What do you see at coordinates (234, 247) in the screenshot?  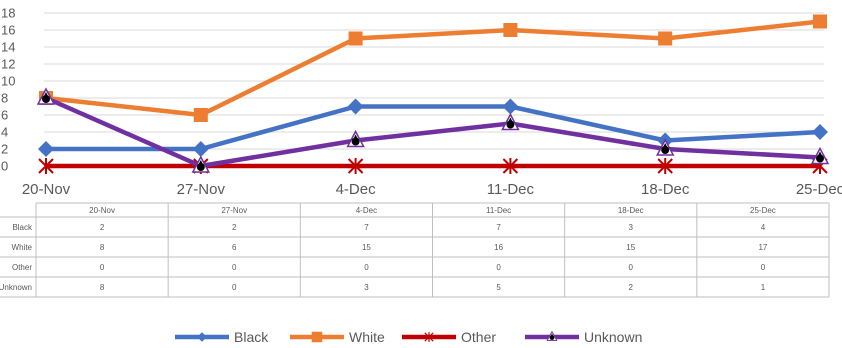 I see `table-cell-white-27-nov: 6` at bounding box center [234, 247].